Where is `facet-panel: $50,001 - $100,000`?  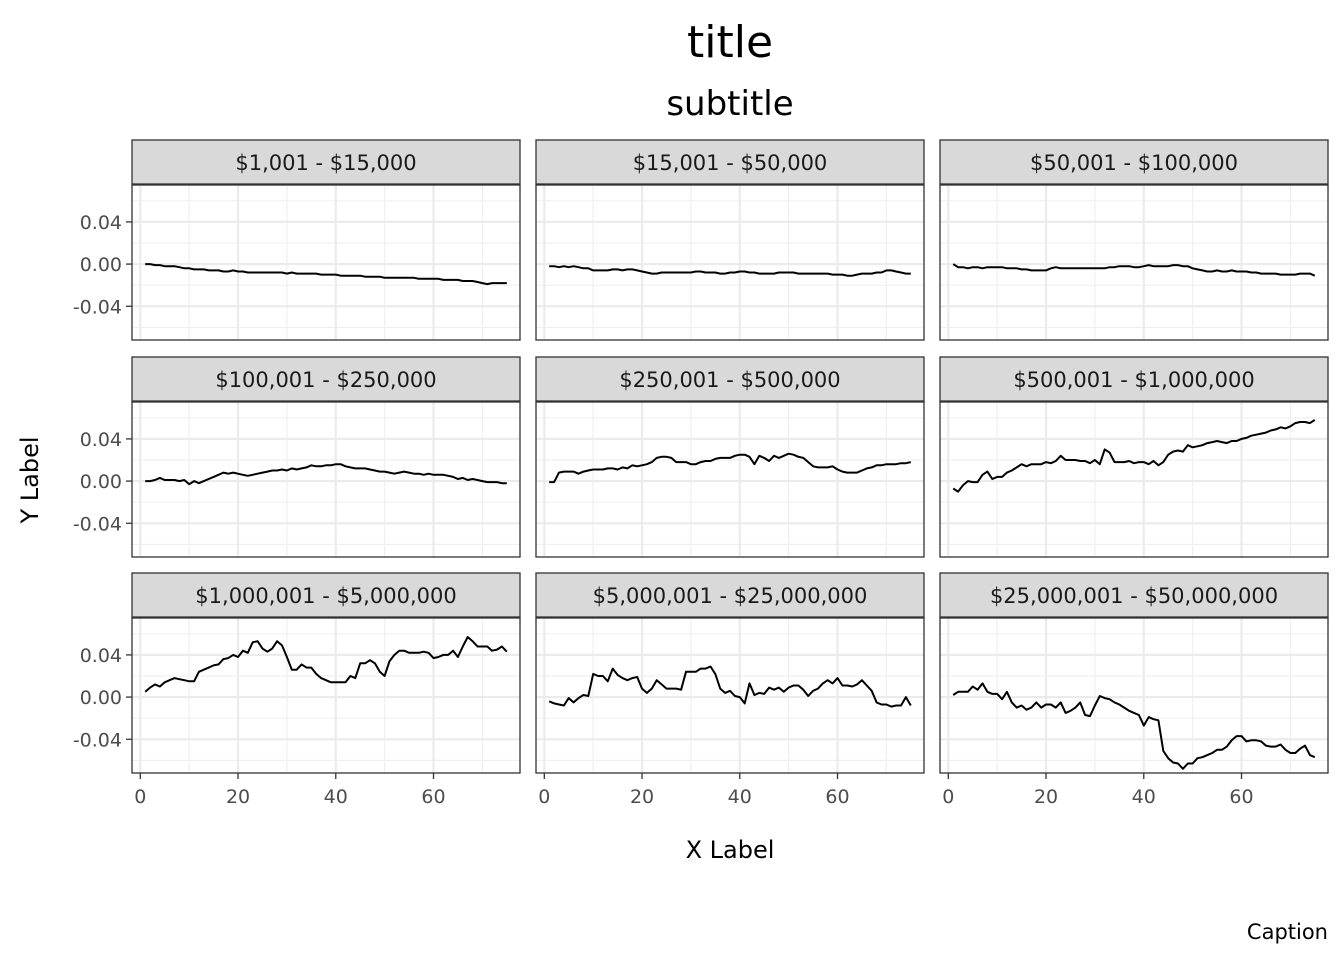
facet-panel: $50,001 - $100,000 is located at coordinates (1134, 240).